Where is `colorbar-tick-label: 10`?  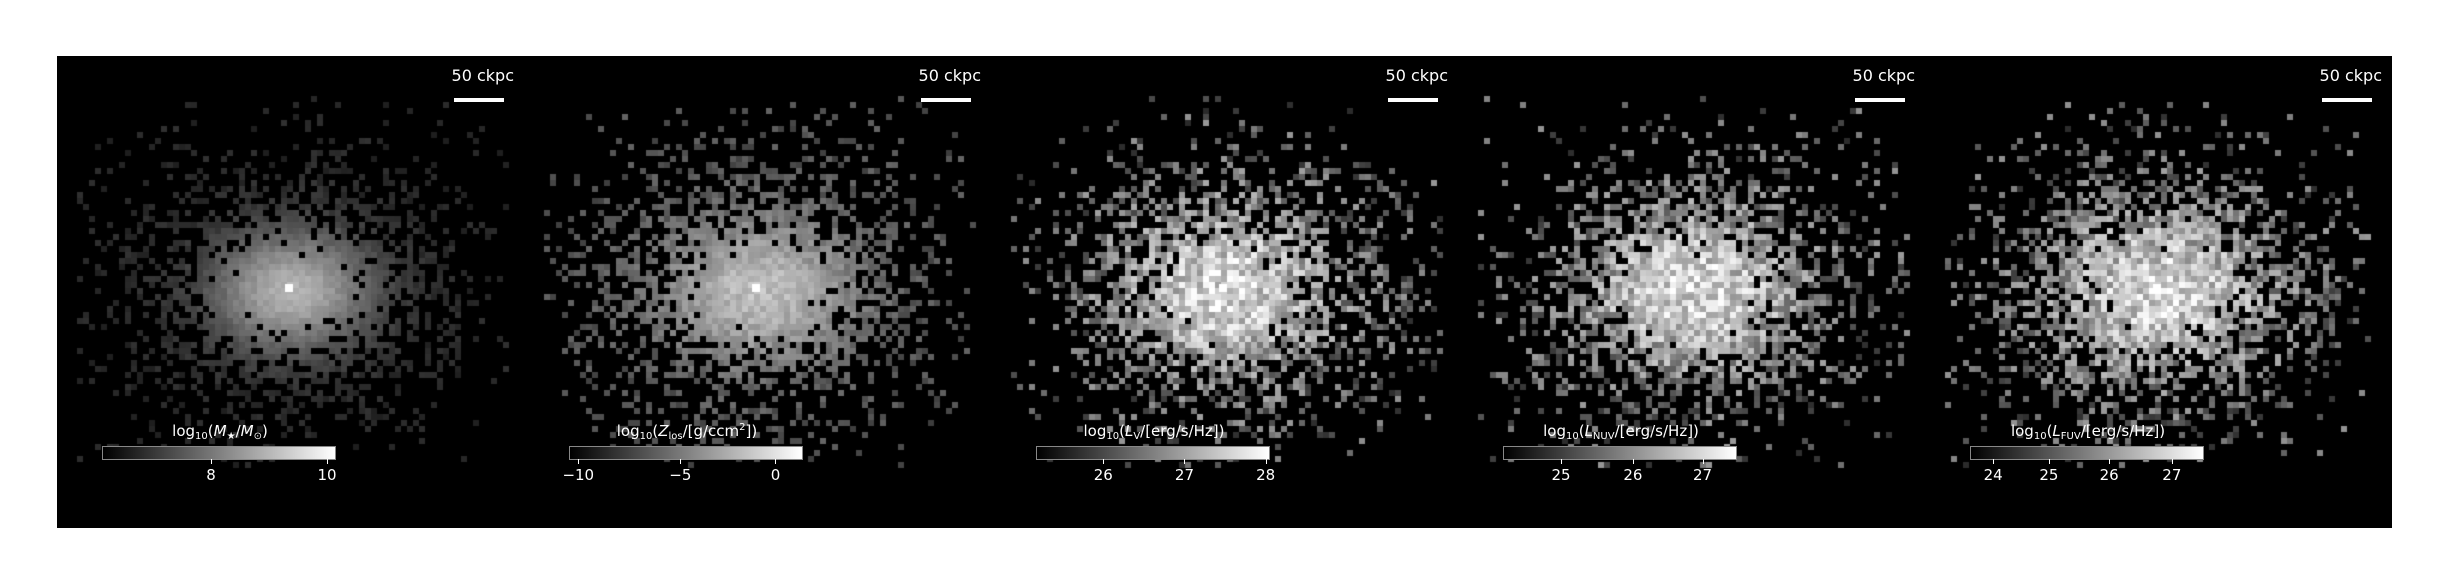
colorbar-tick-label: 10 is located at coordinates (327, 475).